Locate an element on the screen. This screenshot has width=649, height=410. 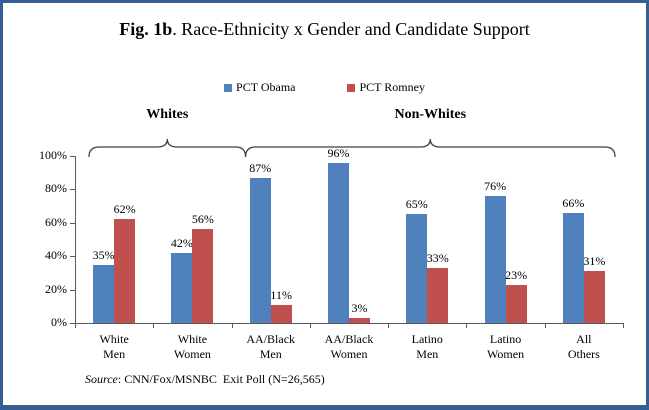
y-tick-label: 100% is located at coordinates (53, 155).